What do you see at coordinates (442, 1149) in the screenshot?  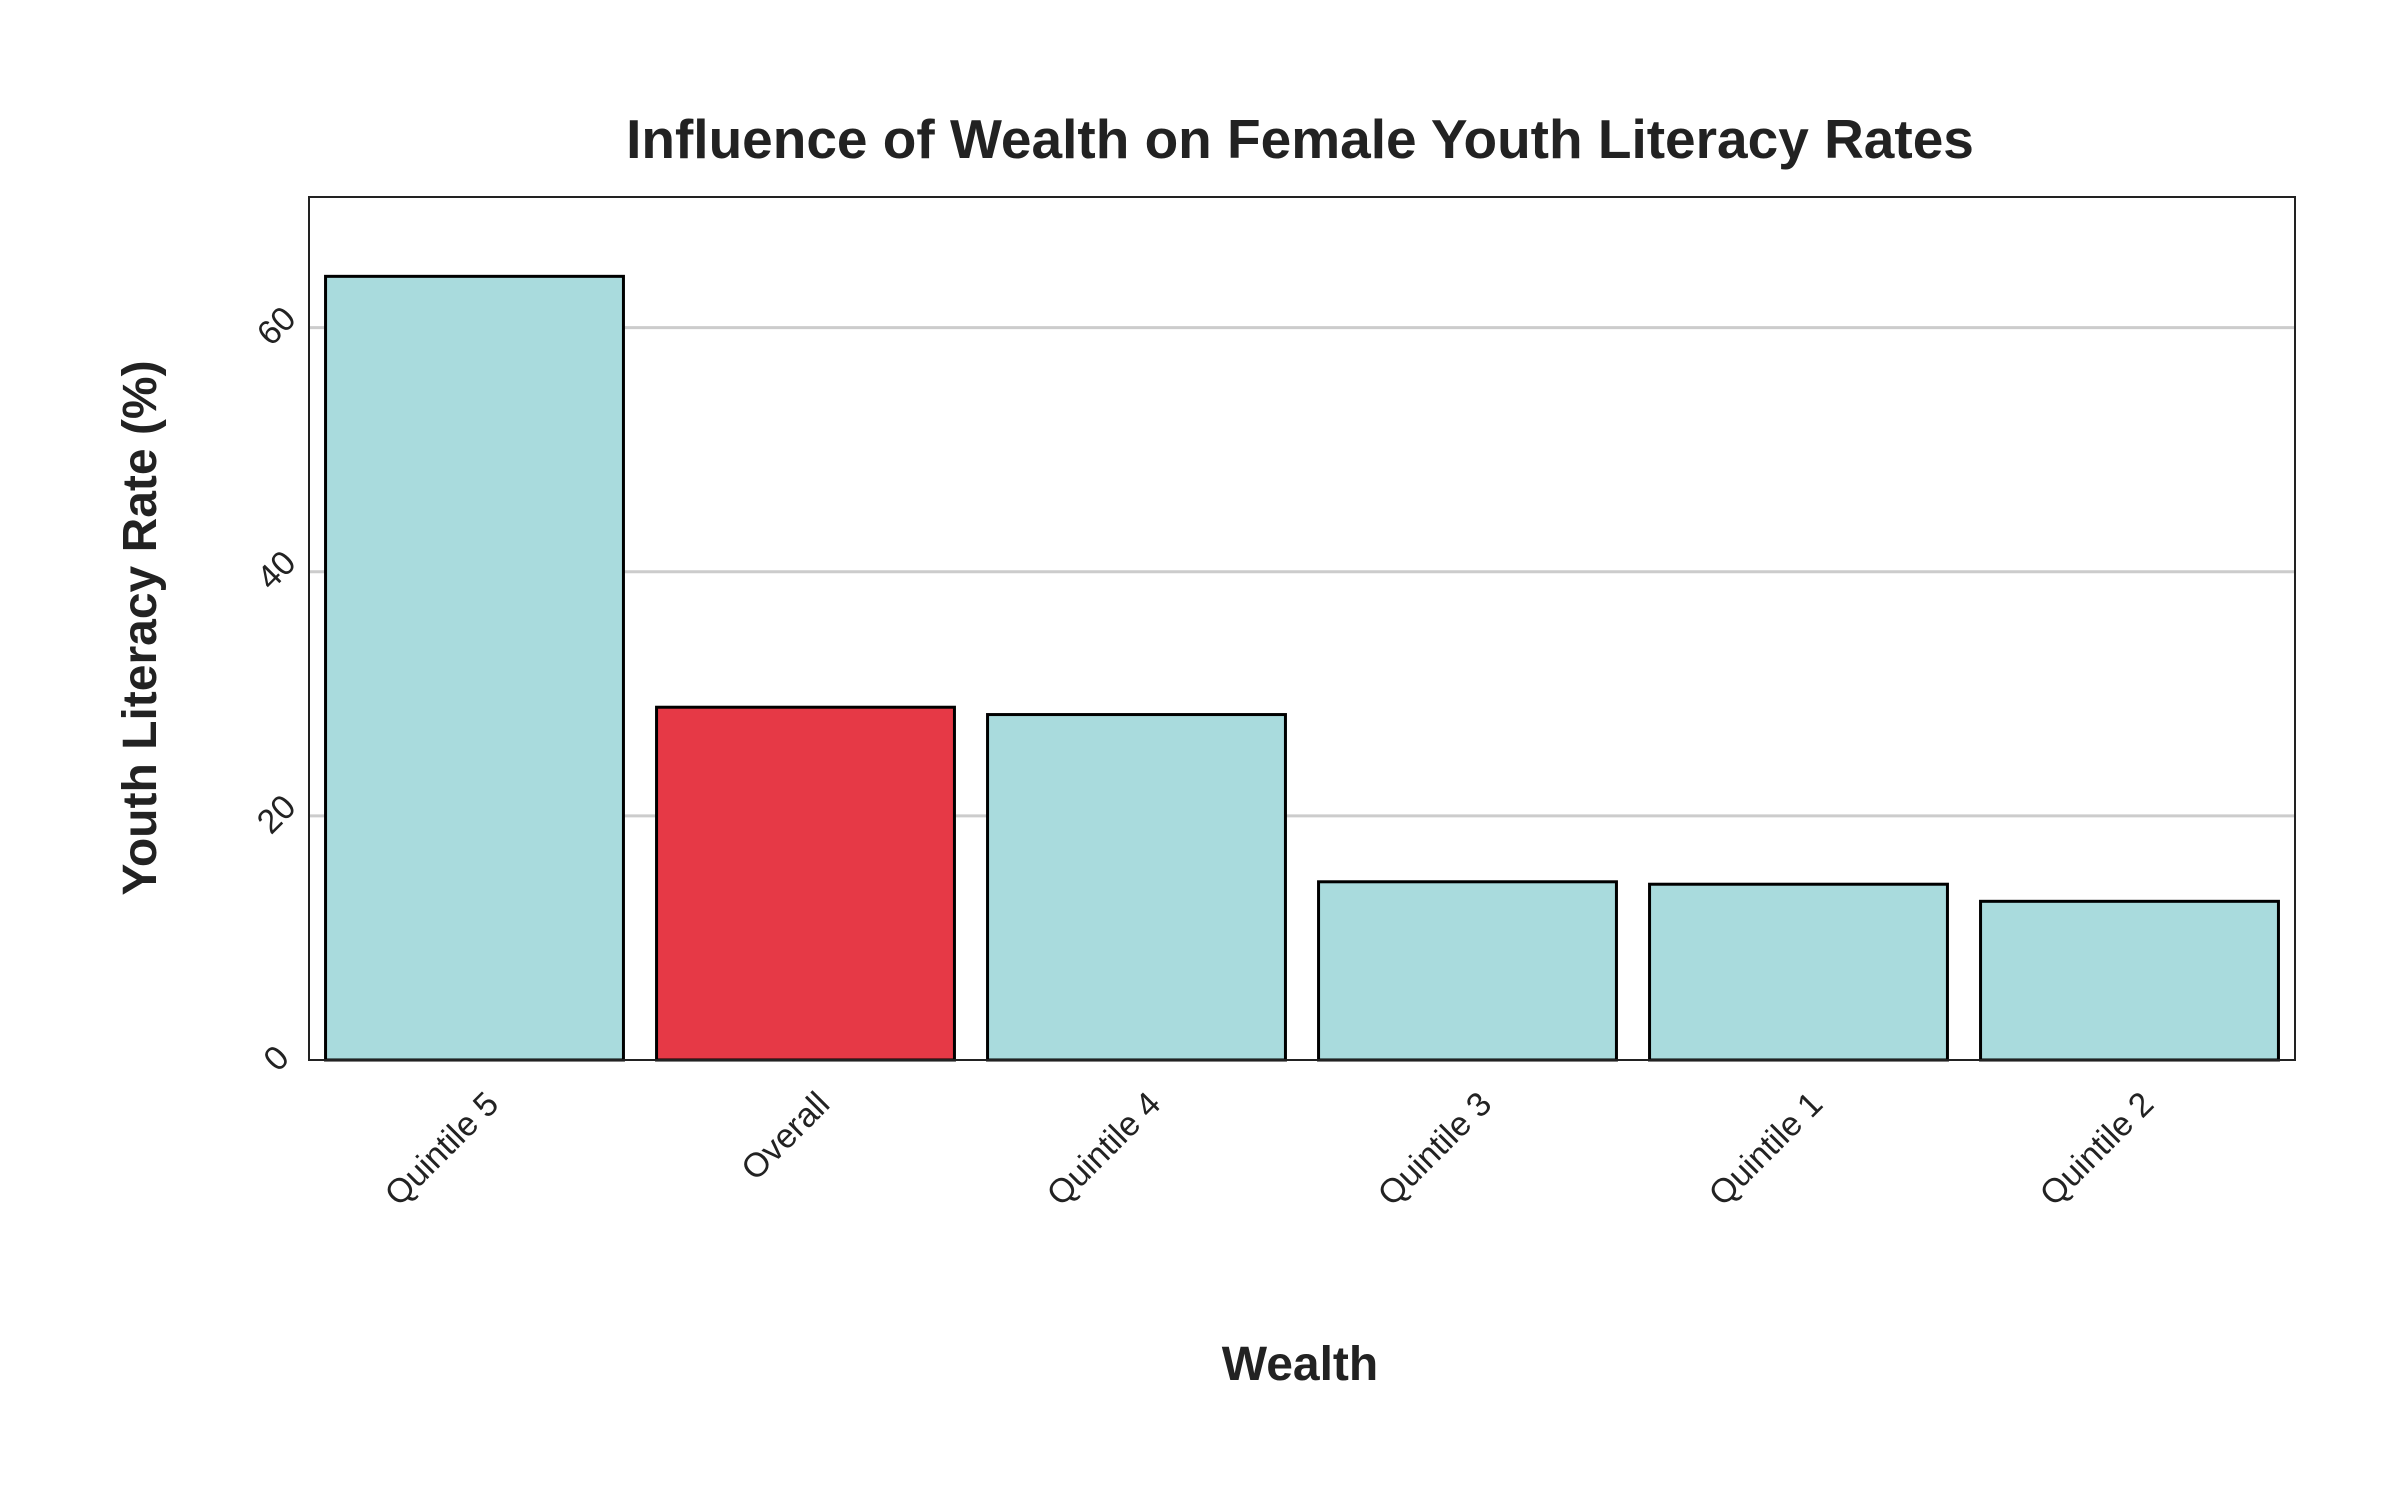 I see `x-tick-label: Quintile 5` at bounding box center [442, 1149].